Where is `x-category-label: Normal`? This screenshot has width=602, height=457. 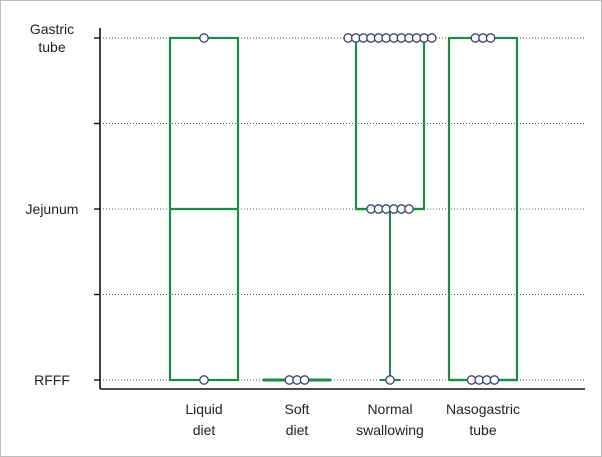
x-category-label: Normal is located at coordinates (389, 409).